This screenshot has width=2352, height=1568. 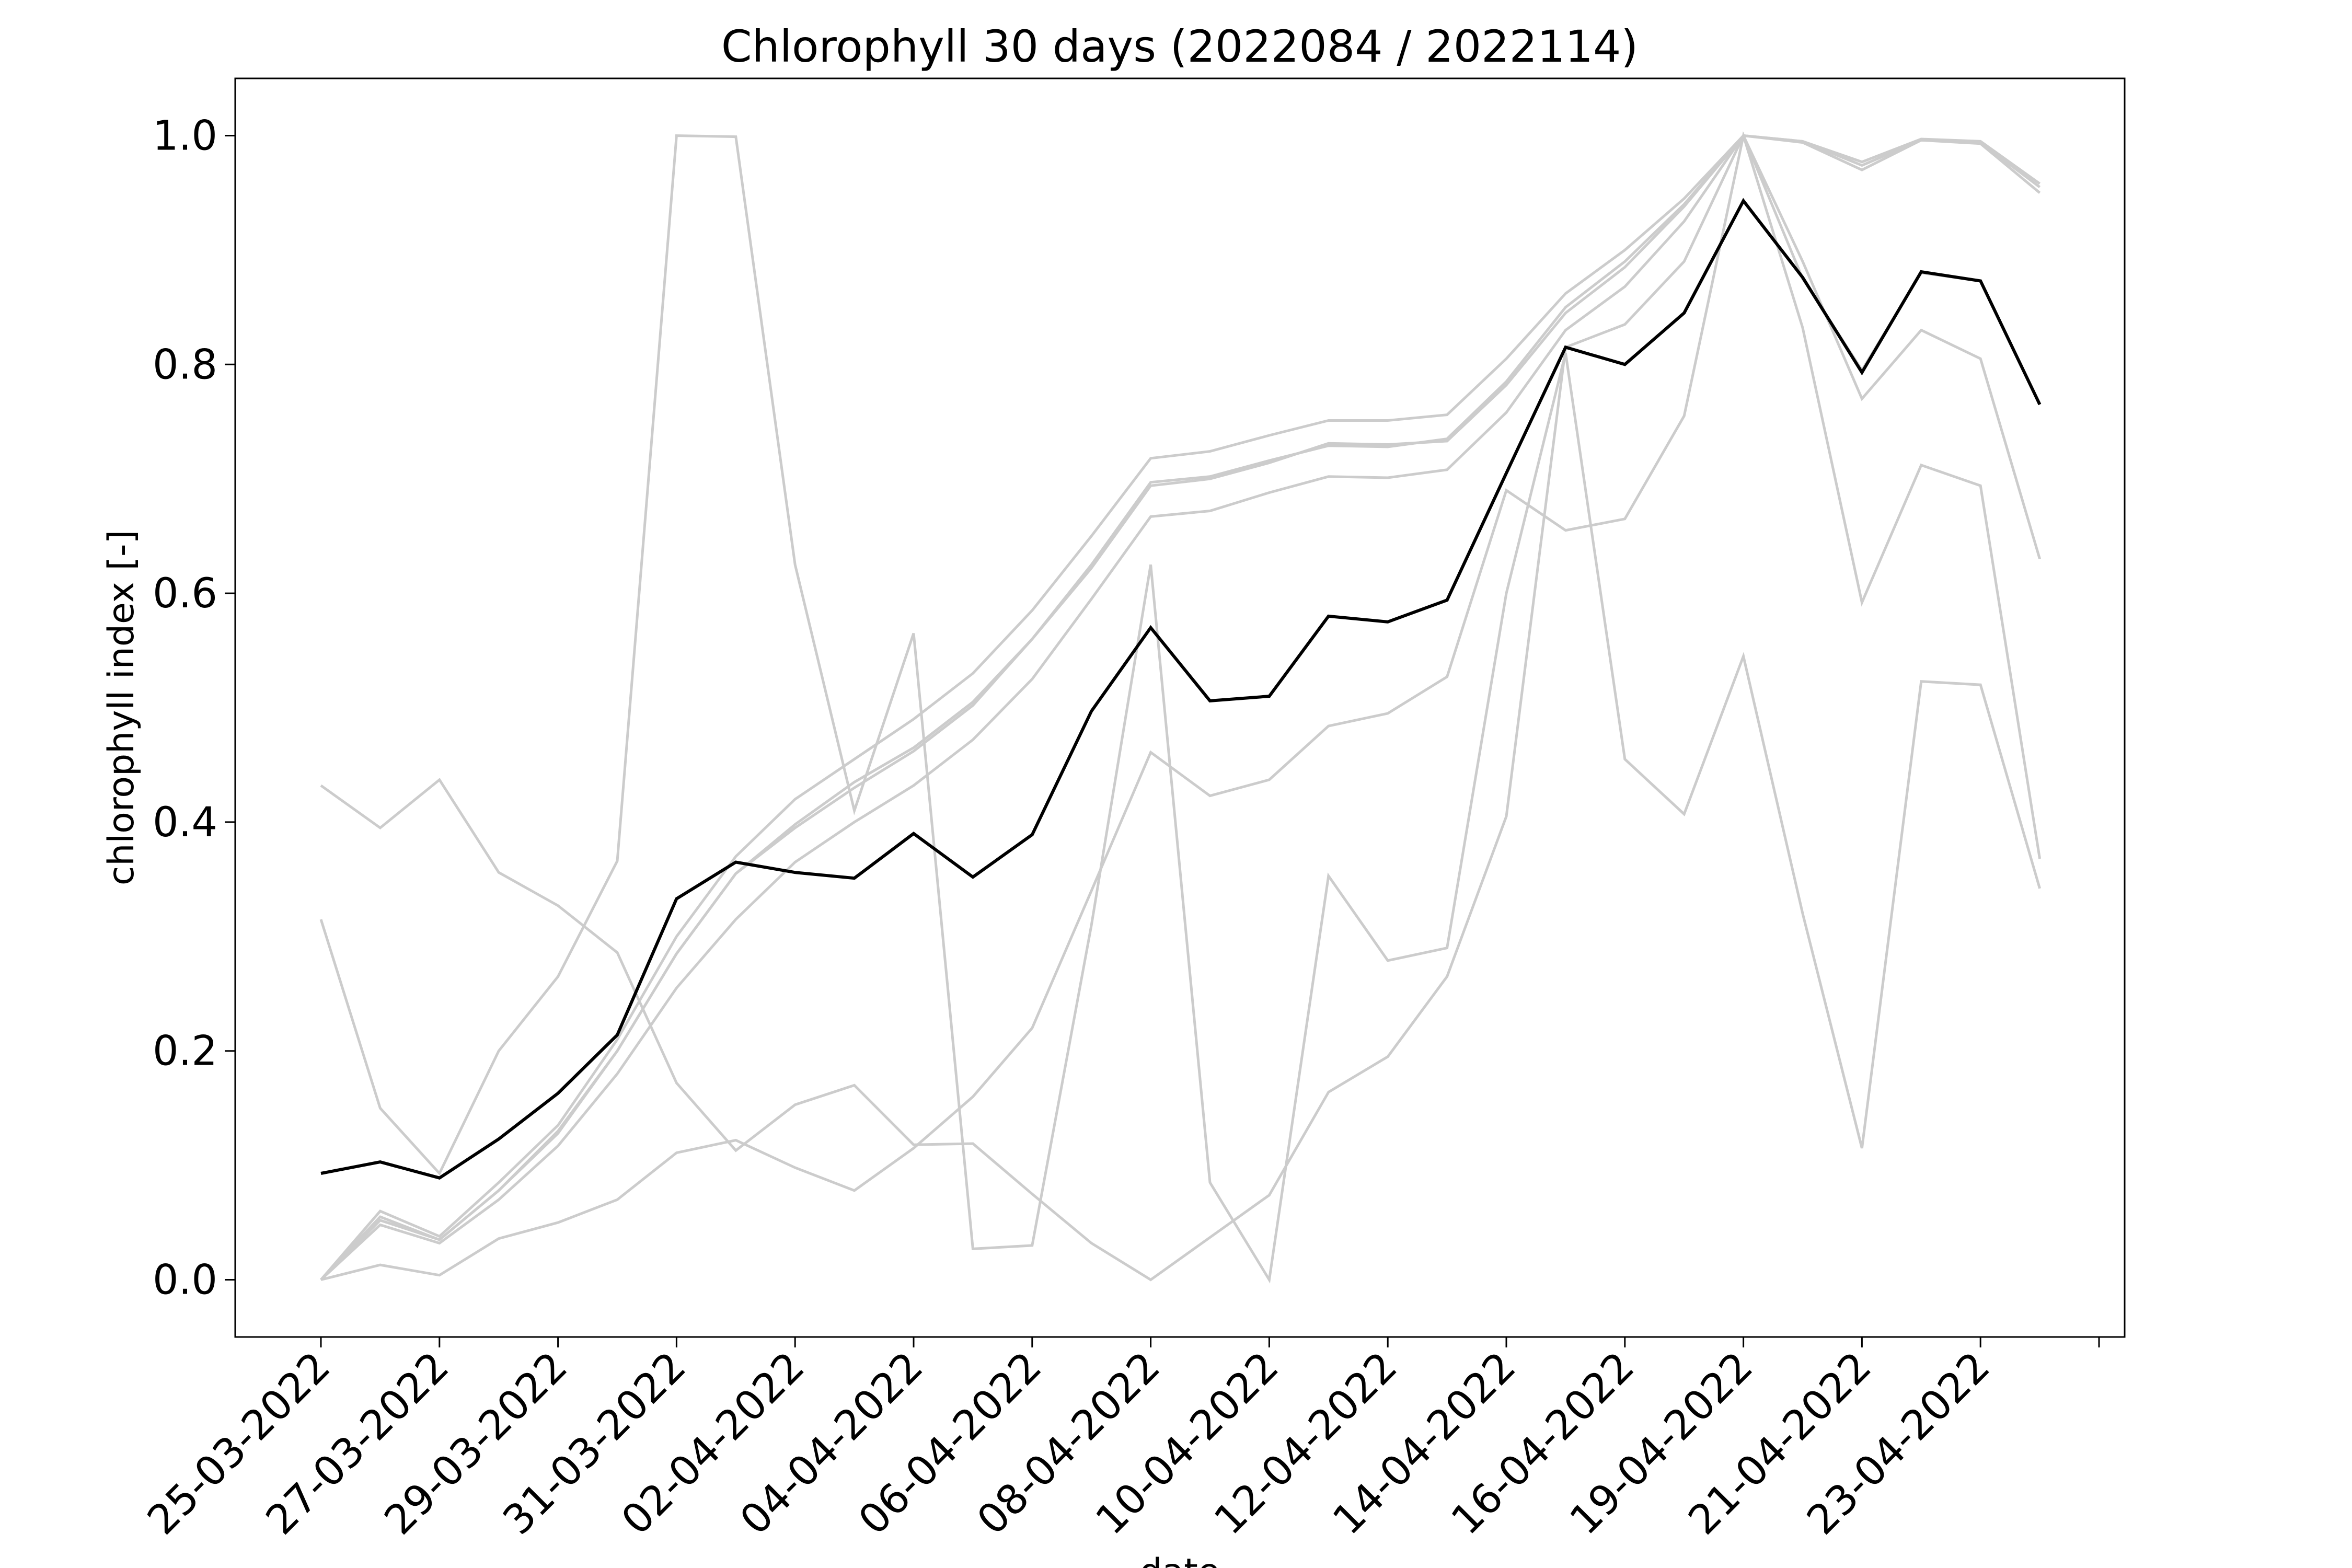 What do you see at coordinates (185, 1280) in the screenshot?
I see `y-tick-label: 0.0` at bounding box center [185, 1280].